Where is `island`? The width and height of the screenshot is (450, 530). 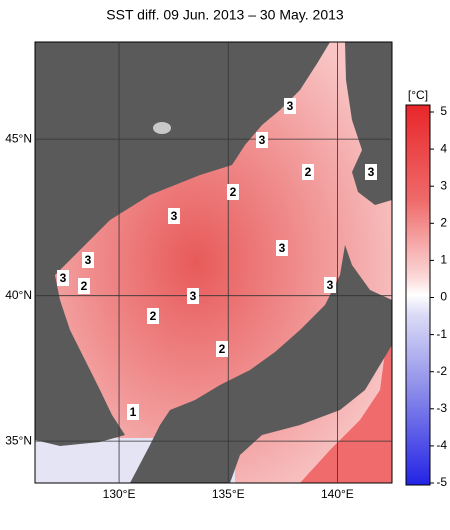
island is located at coordinates (162, 128).